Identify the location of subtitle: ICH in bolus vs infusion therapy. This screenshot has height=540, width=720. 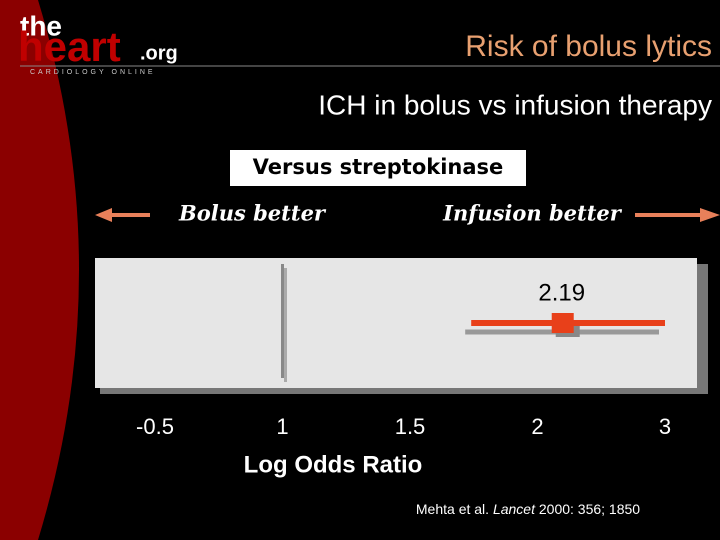
(515, 104).